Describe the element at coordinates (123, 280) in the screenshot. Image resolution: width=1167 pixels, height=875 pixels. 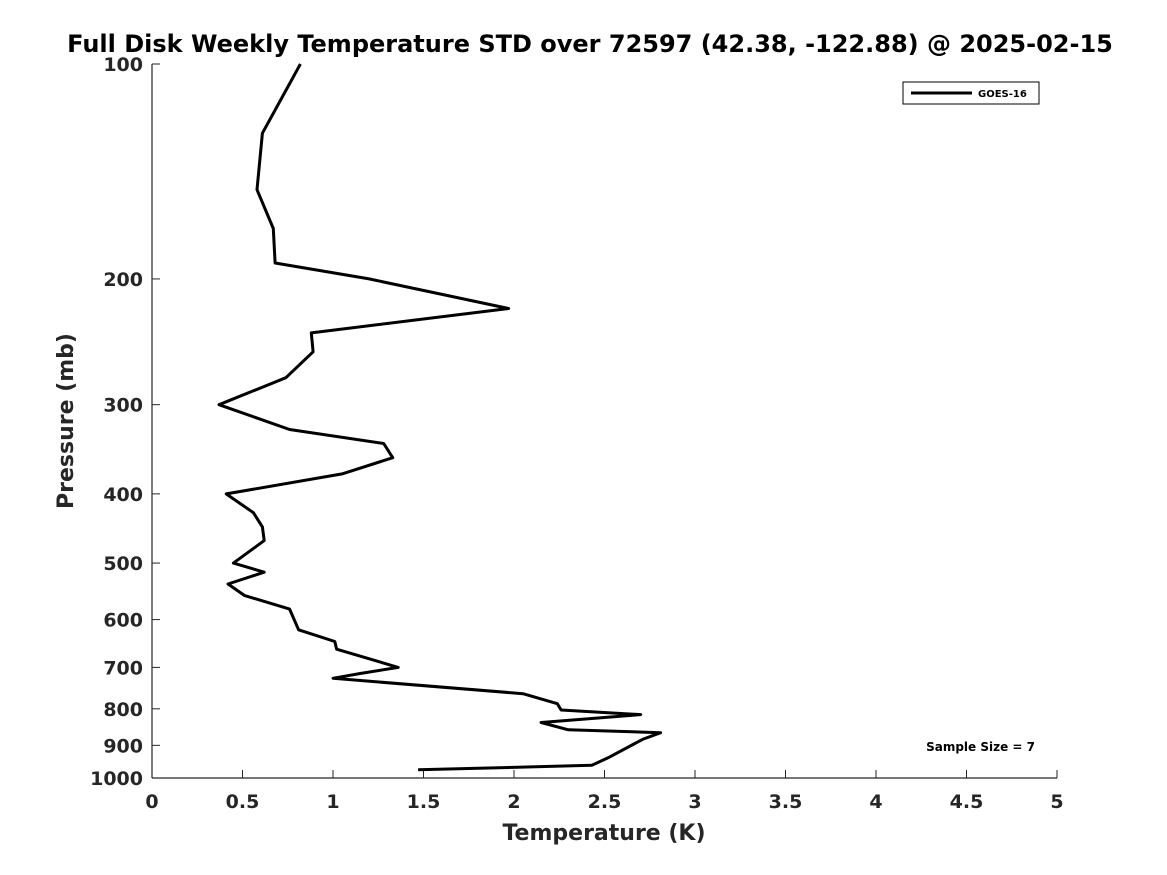
I see `y-tick-label: 200` at that location.